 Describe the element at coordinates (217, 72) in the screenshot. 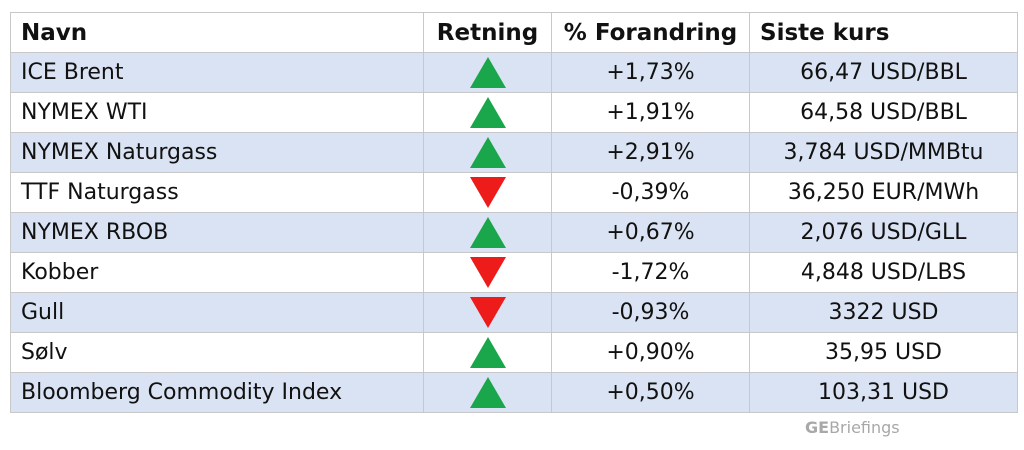

I see `commodity-name: ICE Brent` at that location.